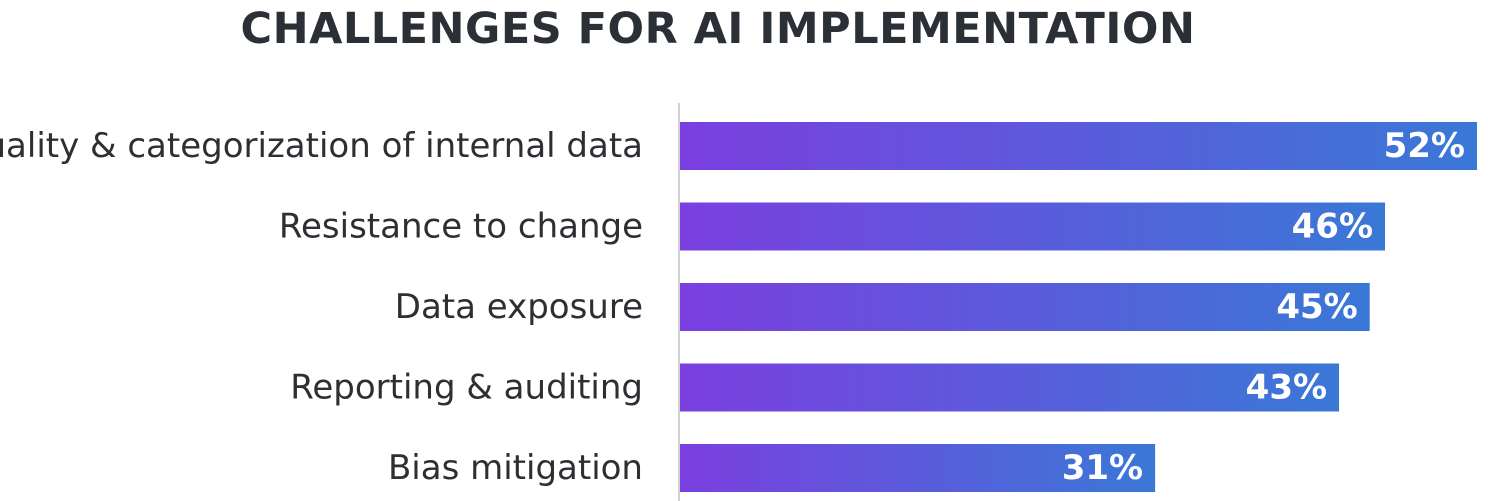 This screenshot has height=501, width=1488. Describe the element at coordinates (461, 227) in the screenshot. I see `category-label: Resistance to change` at that location.